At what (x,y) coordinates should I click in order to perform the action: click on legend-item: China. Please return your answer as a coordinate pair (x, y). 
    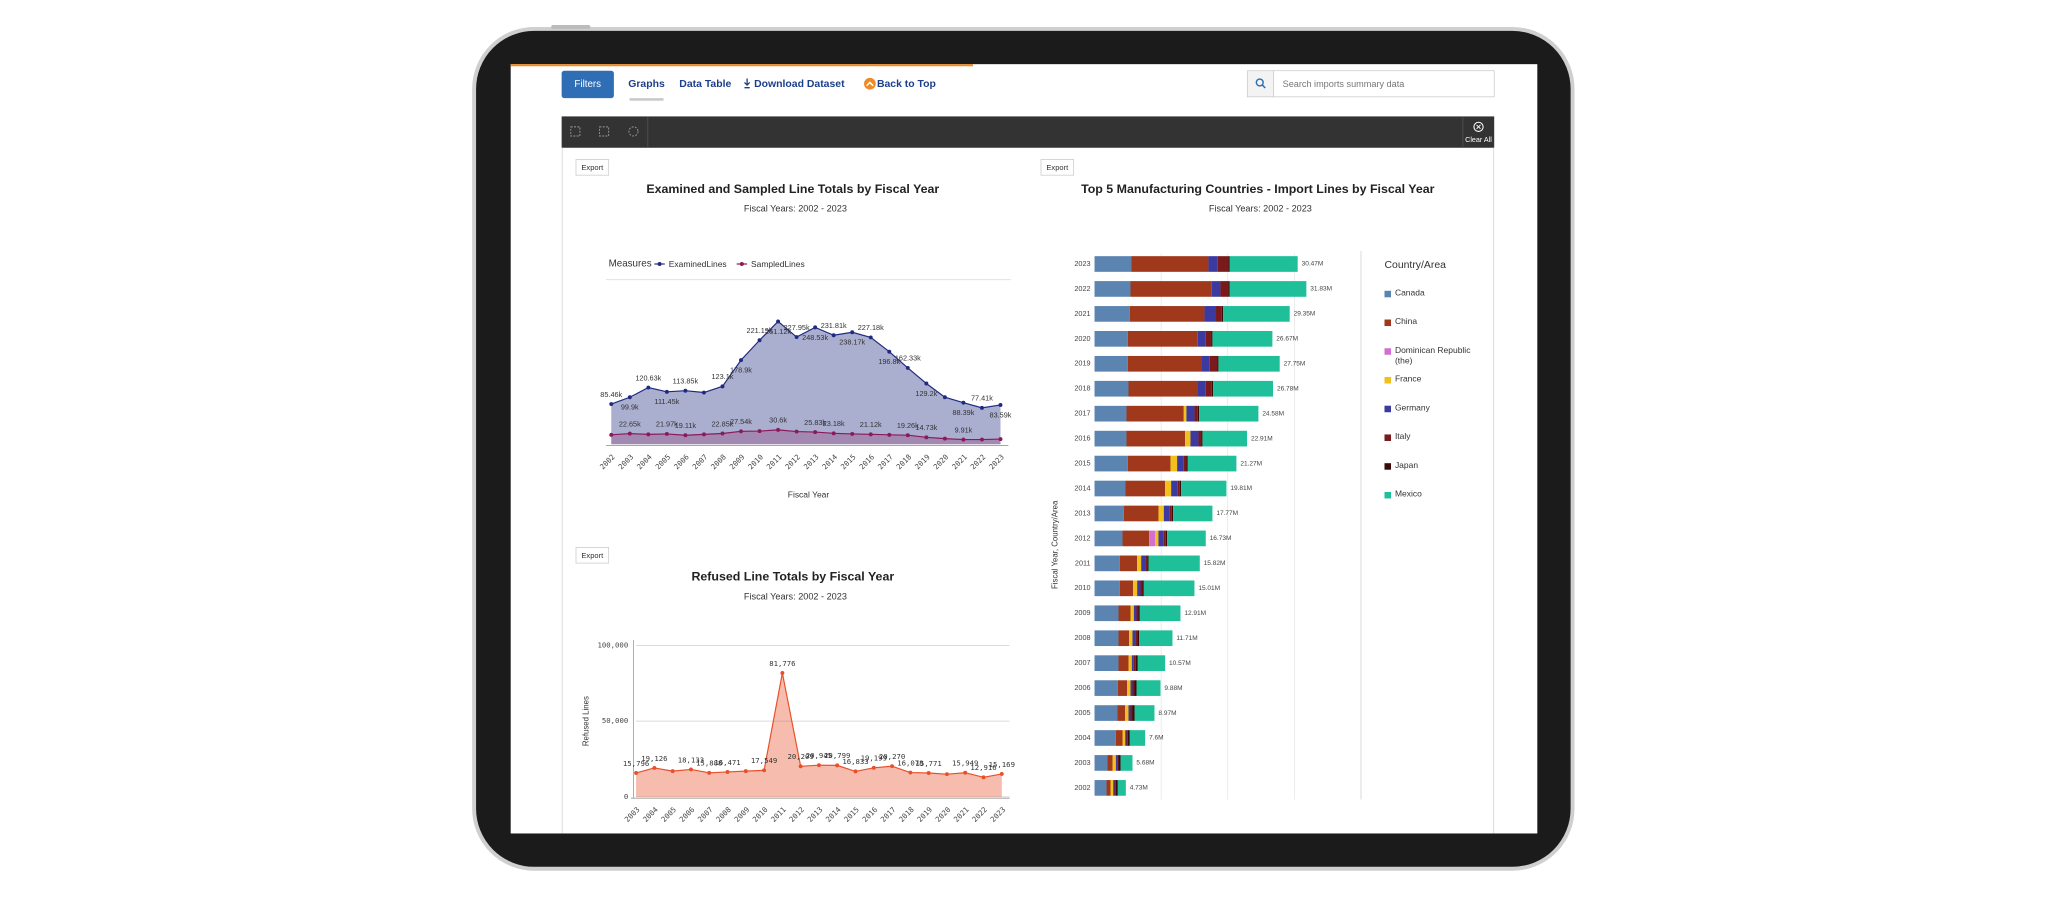
    Looking at the image, I should click on (1406, 321).